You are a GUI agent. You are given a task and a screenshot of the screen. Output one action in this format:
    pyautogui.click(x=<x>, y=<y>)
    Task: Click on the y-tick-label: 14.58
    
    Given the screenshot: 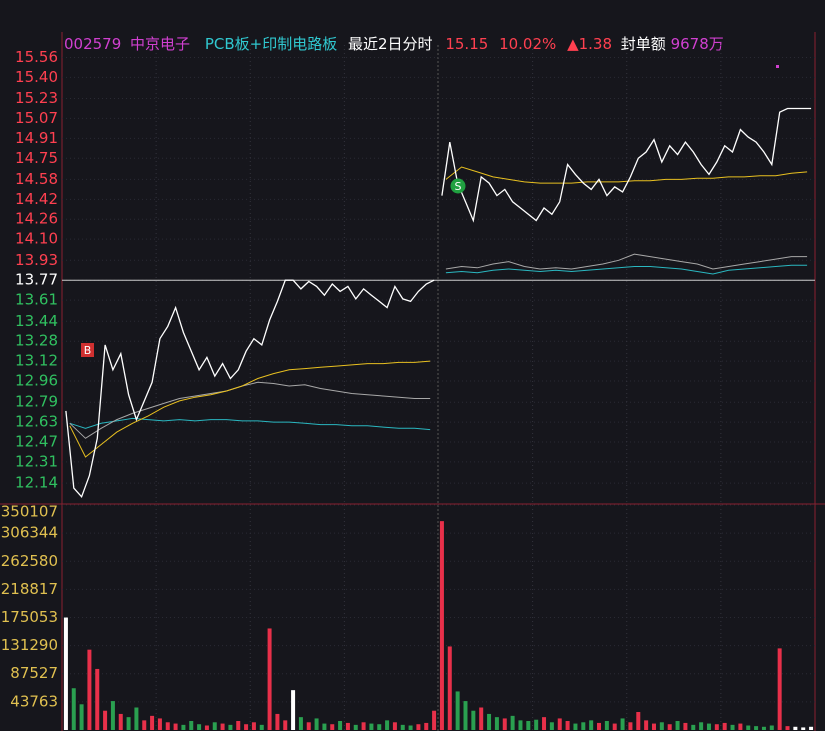 What is the action you would take?
    pyautogui.click(x=36, y=179)
    